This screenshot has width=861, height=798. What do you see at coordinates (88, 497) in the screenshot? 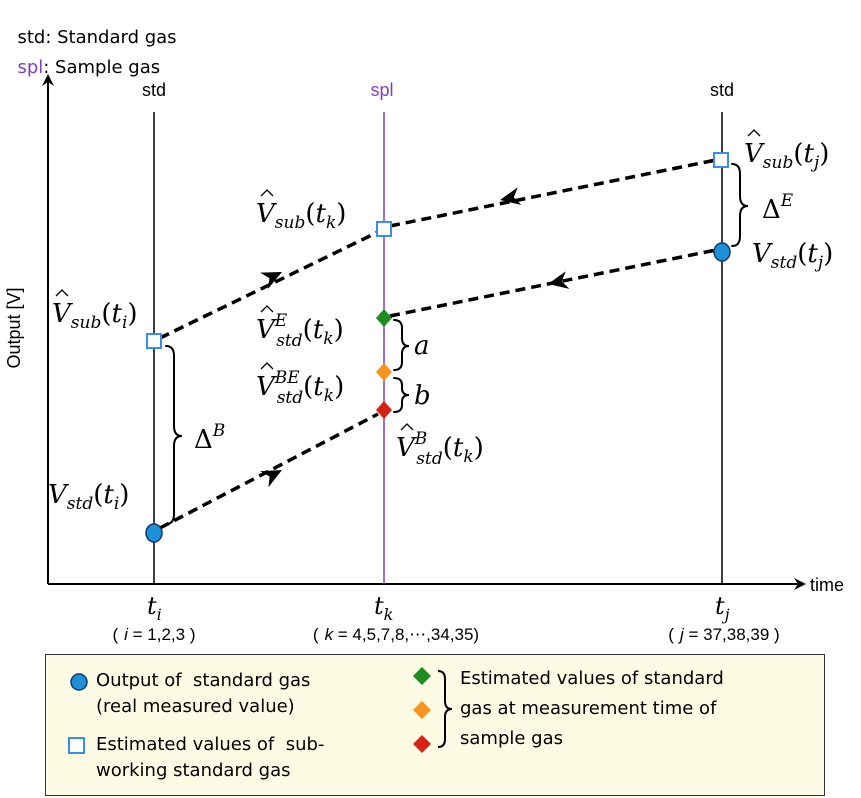
I see `v-std-ti-label: Vstd(ti)` at bounding box center [88, 497].